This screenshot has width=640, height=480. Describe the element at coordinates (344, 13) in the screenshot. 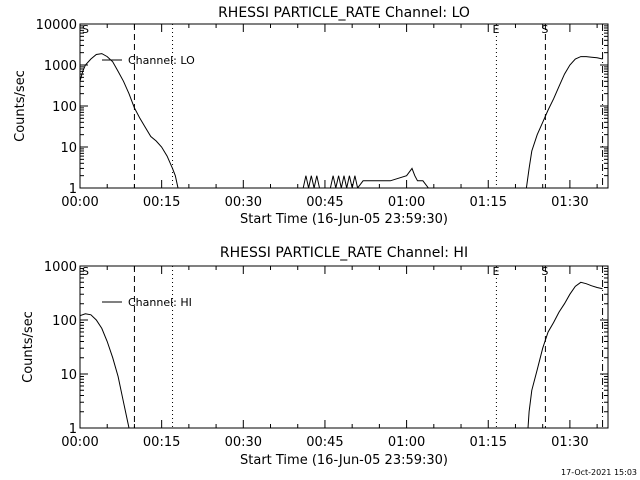

I see `chart-title: RHESSI PARTICLE_RATE Channel: LO` at that location.